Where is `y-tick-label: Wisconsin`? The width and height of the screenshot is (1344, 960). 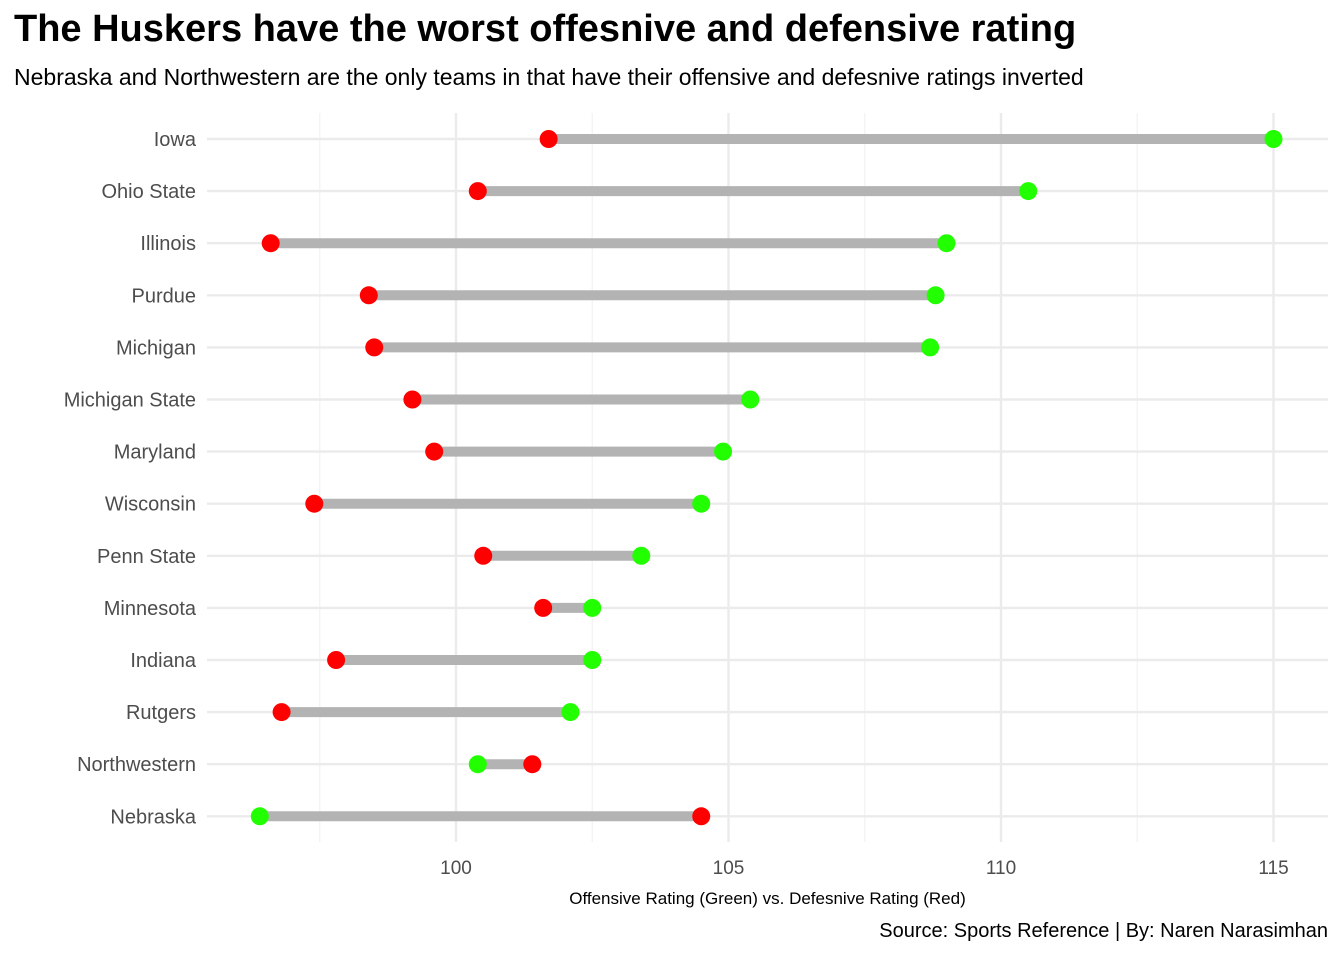 y-tick-label: Wisconsin is located at coordinates (150, 505).